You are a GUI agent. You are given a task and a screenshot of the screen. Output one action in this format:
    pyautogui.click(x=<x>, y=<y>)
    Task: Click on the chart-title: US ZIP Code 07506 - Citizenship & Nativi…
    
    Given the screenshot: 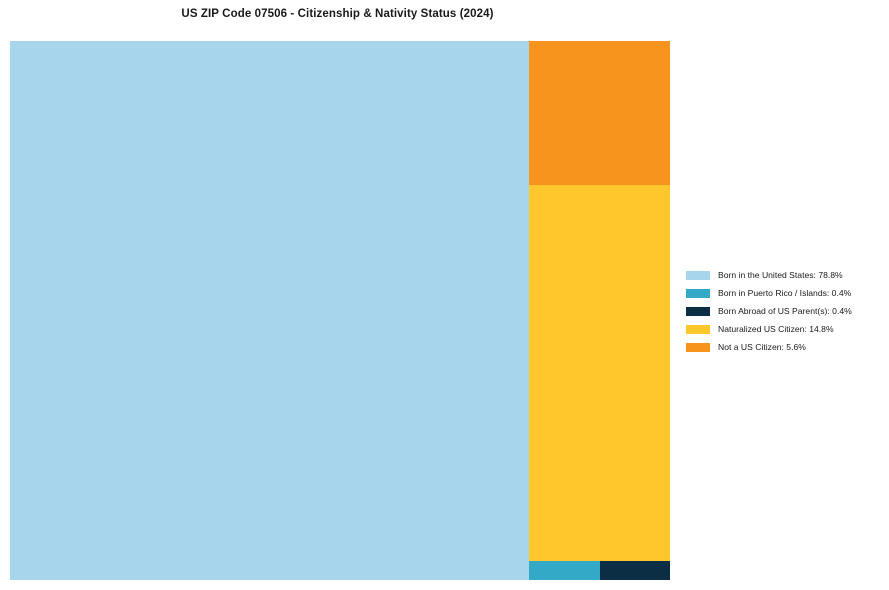 What is the action you would take?
    pyautogui.click(x=337, y=14)
    